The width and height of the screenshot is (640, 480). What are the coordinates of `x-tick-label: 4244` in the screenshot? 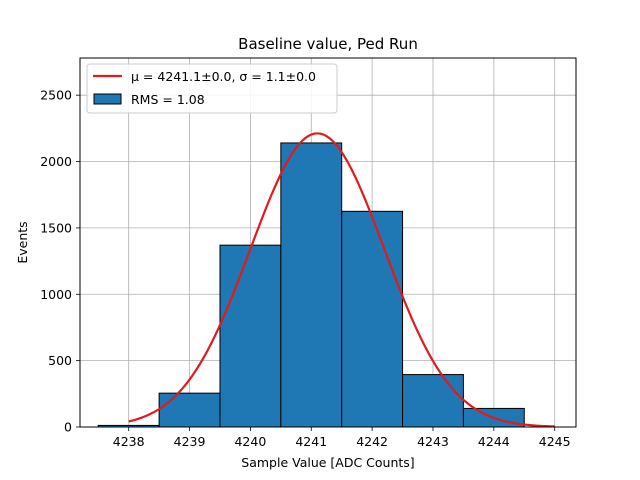 It's located at (494, 441).